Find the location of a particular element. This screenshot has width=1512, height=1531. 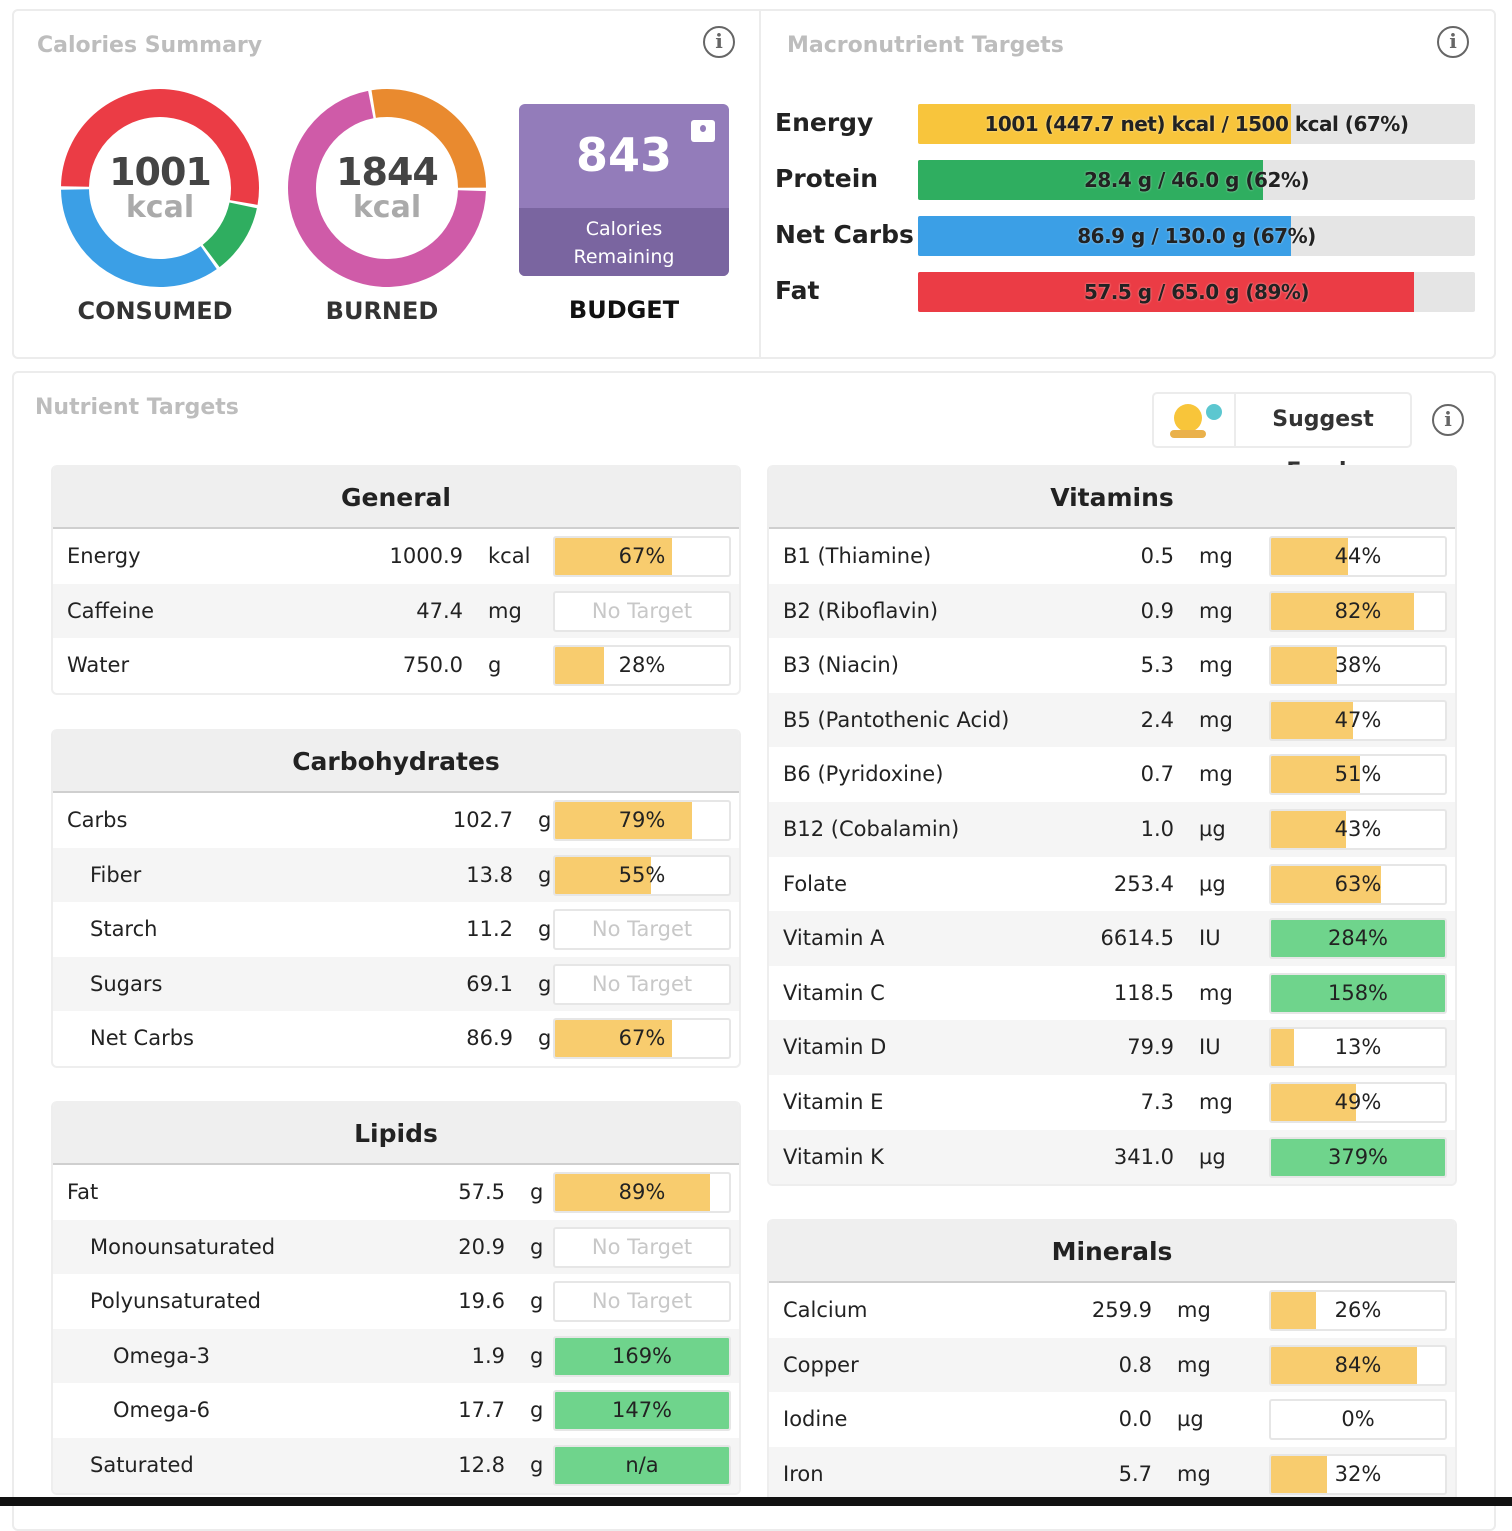

nutrient-row: Vitamin C 118.5 mg 158% is located at coordinates (1112, 993).